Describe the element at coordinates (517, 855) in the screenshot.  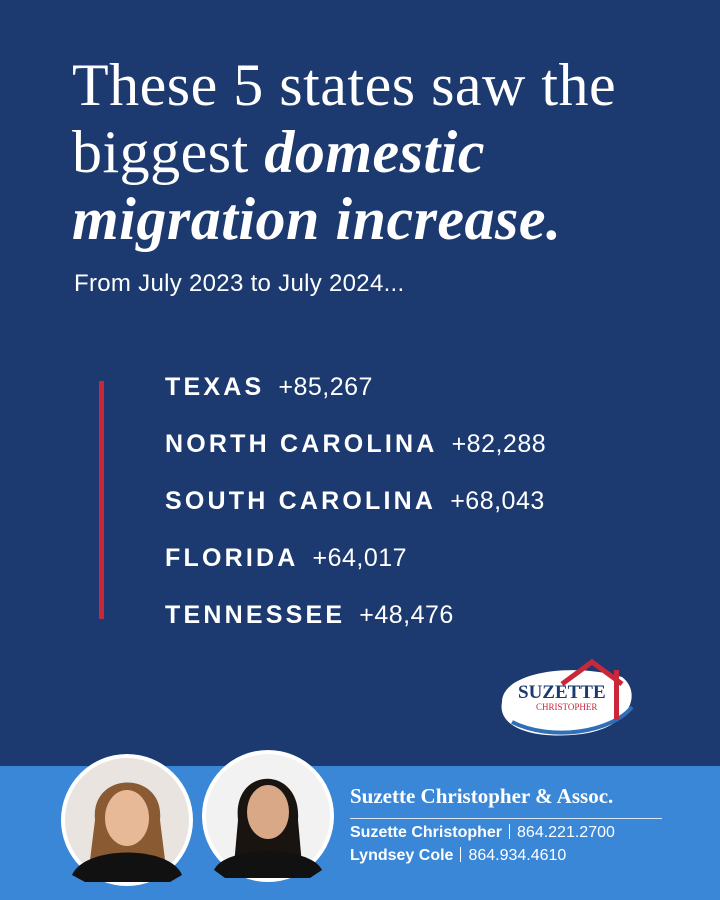
I see `contact-phone: 864.934.4610` at that location.